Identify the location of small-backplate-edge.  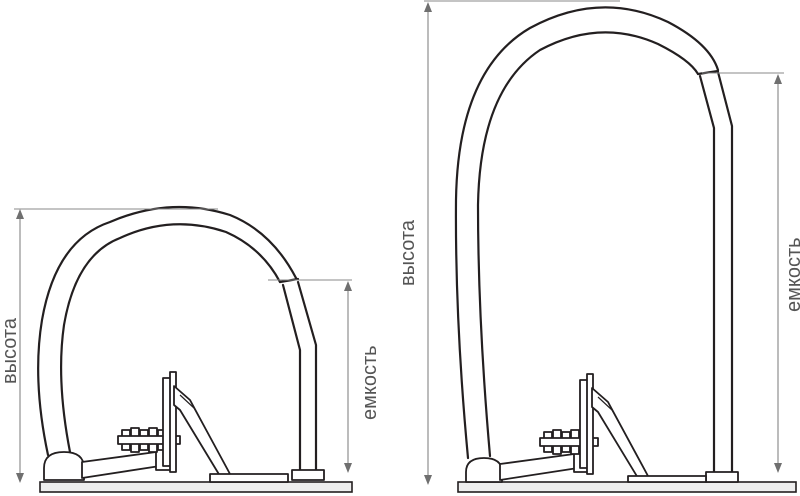
(173, 422).